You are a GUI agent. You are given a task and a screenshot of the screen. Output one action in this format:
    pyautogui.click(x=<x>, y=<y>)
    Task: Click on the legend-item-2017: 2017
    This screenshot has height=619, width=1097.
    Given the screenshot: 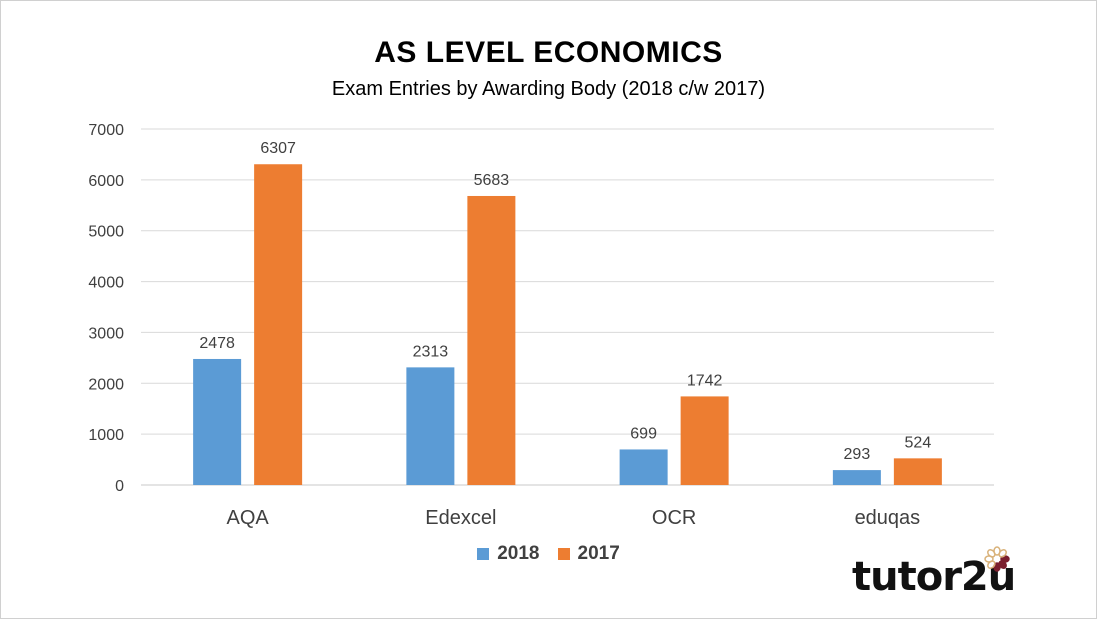 What is the action you would take?
    pyautogui.click(x=588, y=554)
    